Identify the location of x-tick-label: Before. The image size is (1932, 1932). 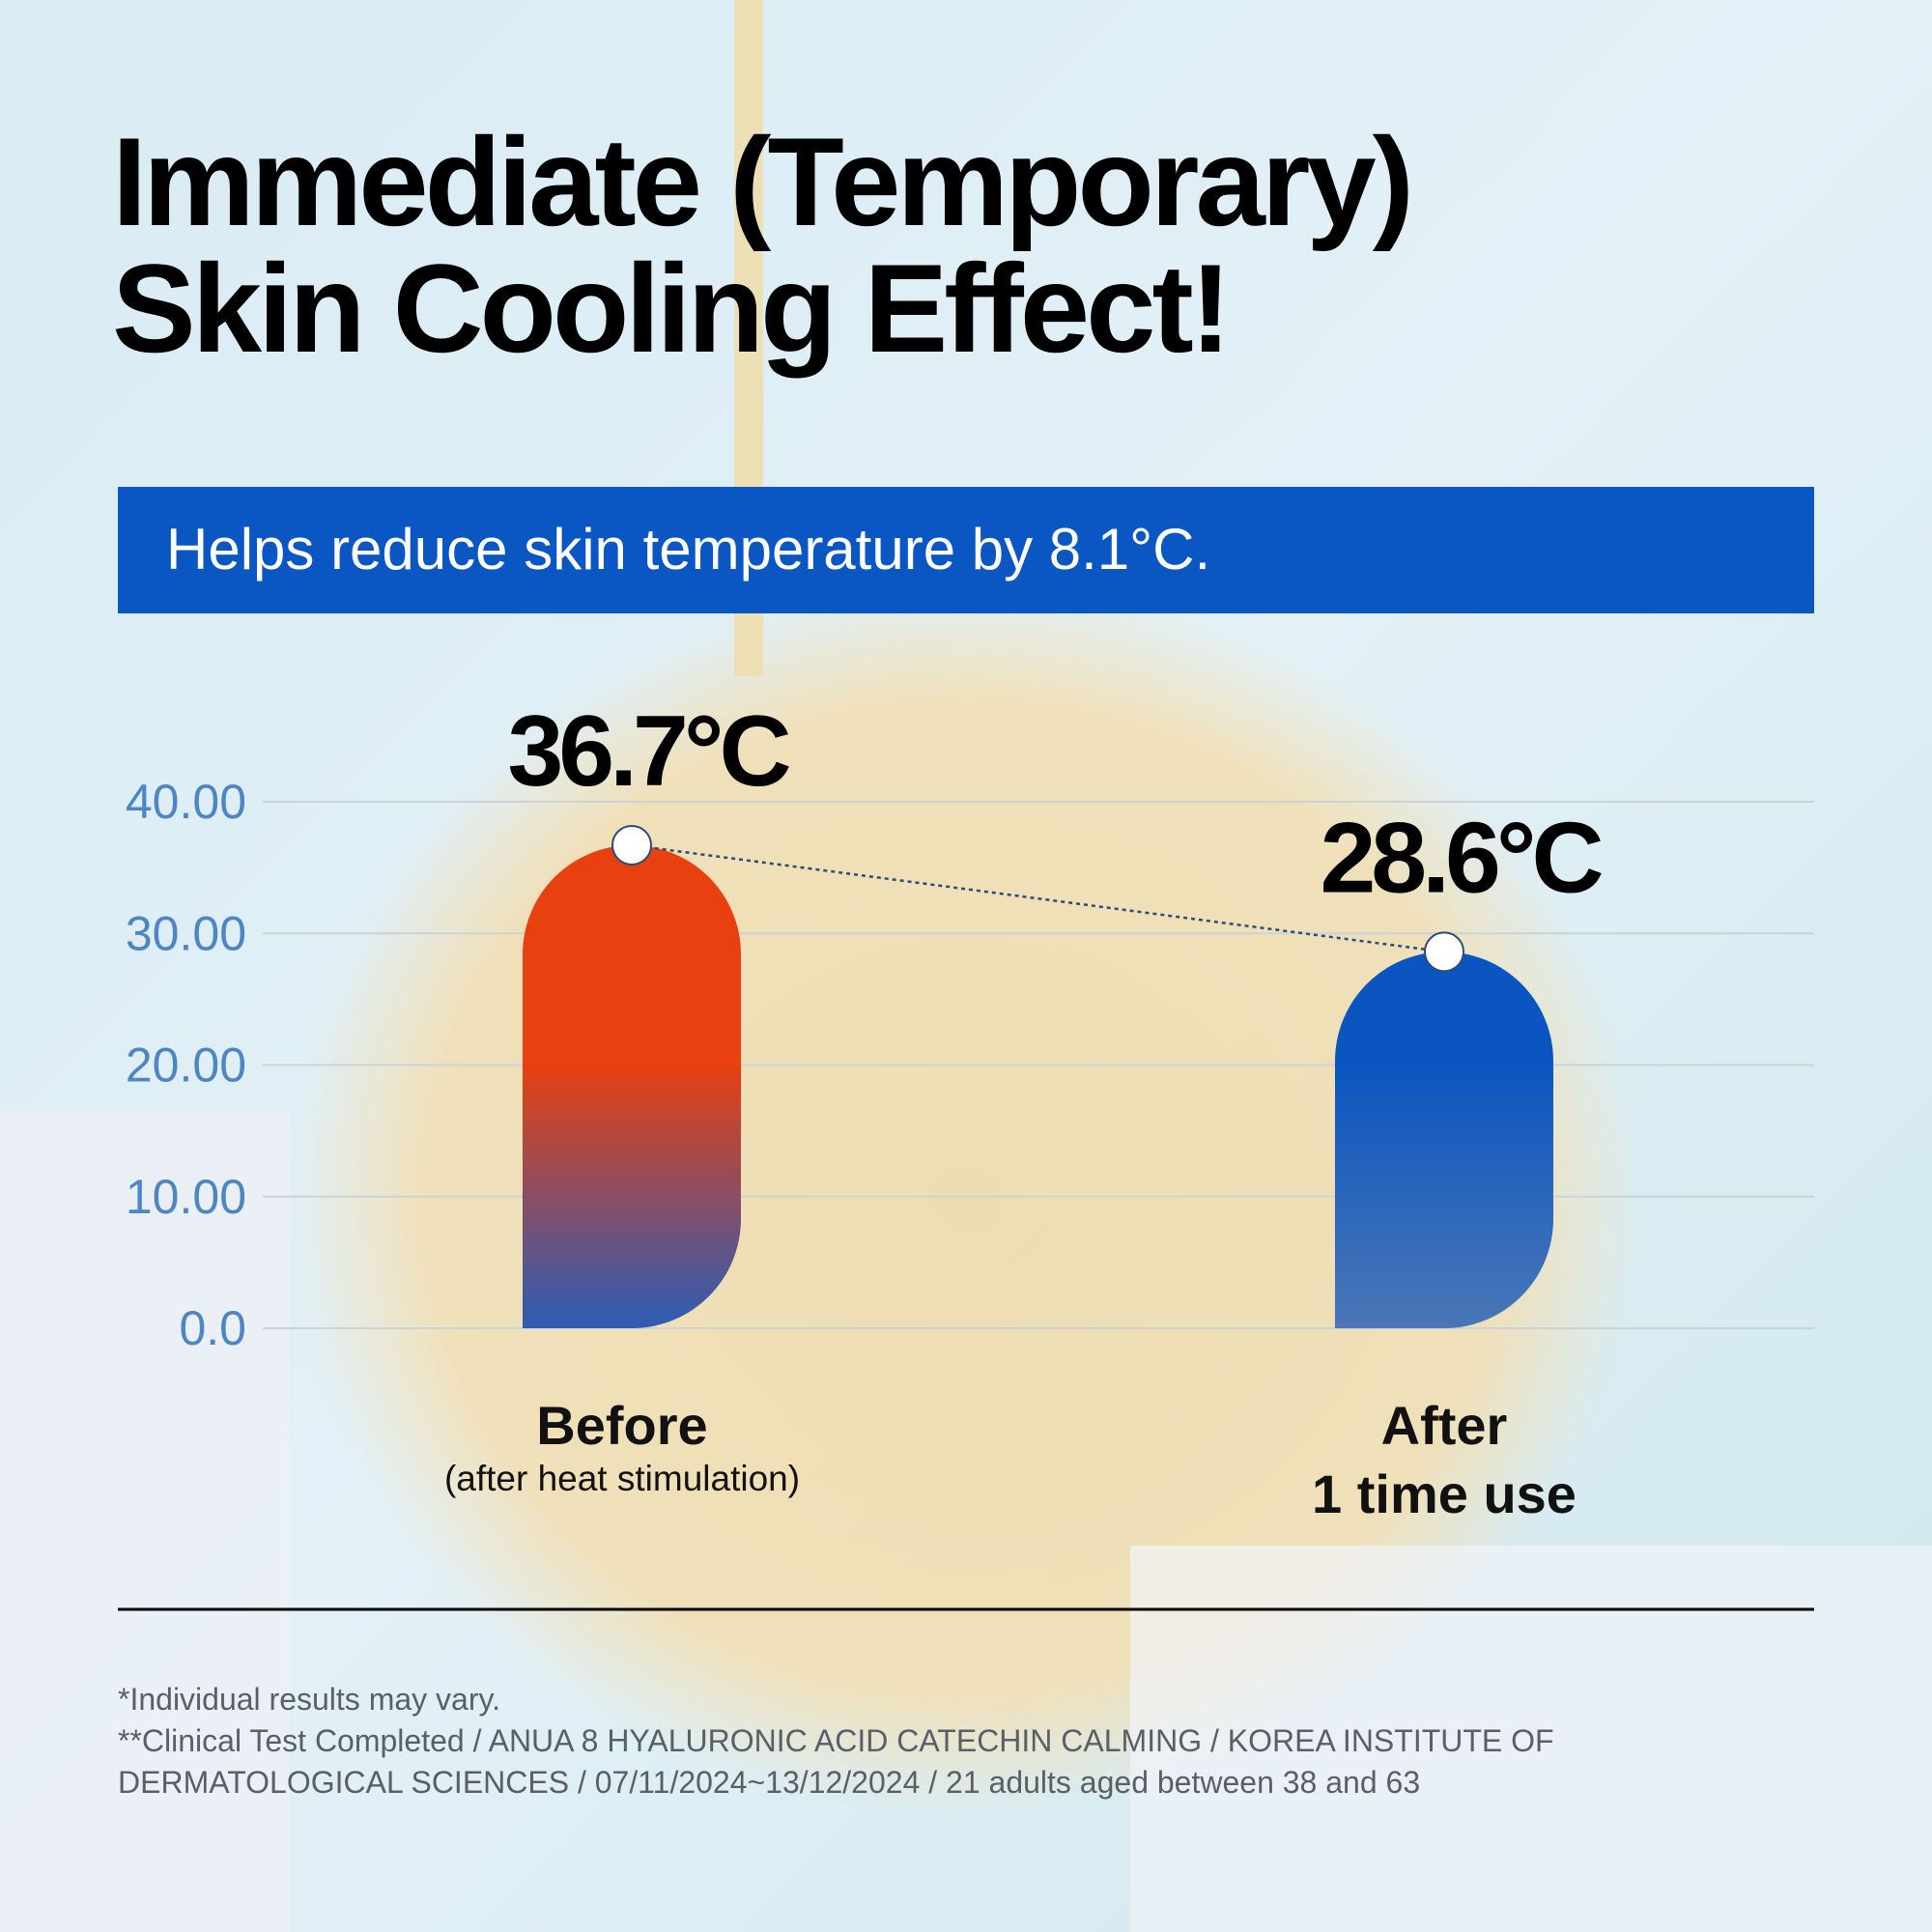
(621, 1425).